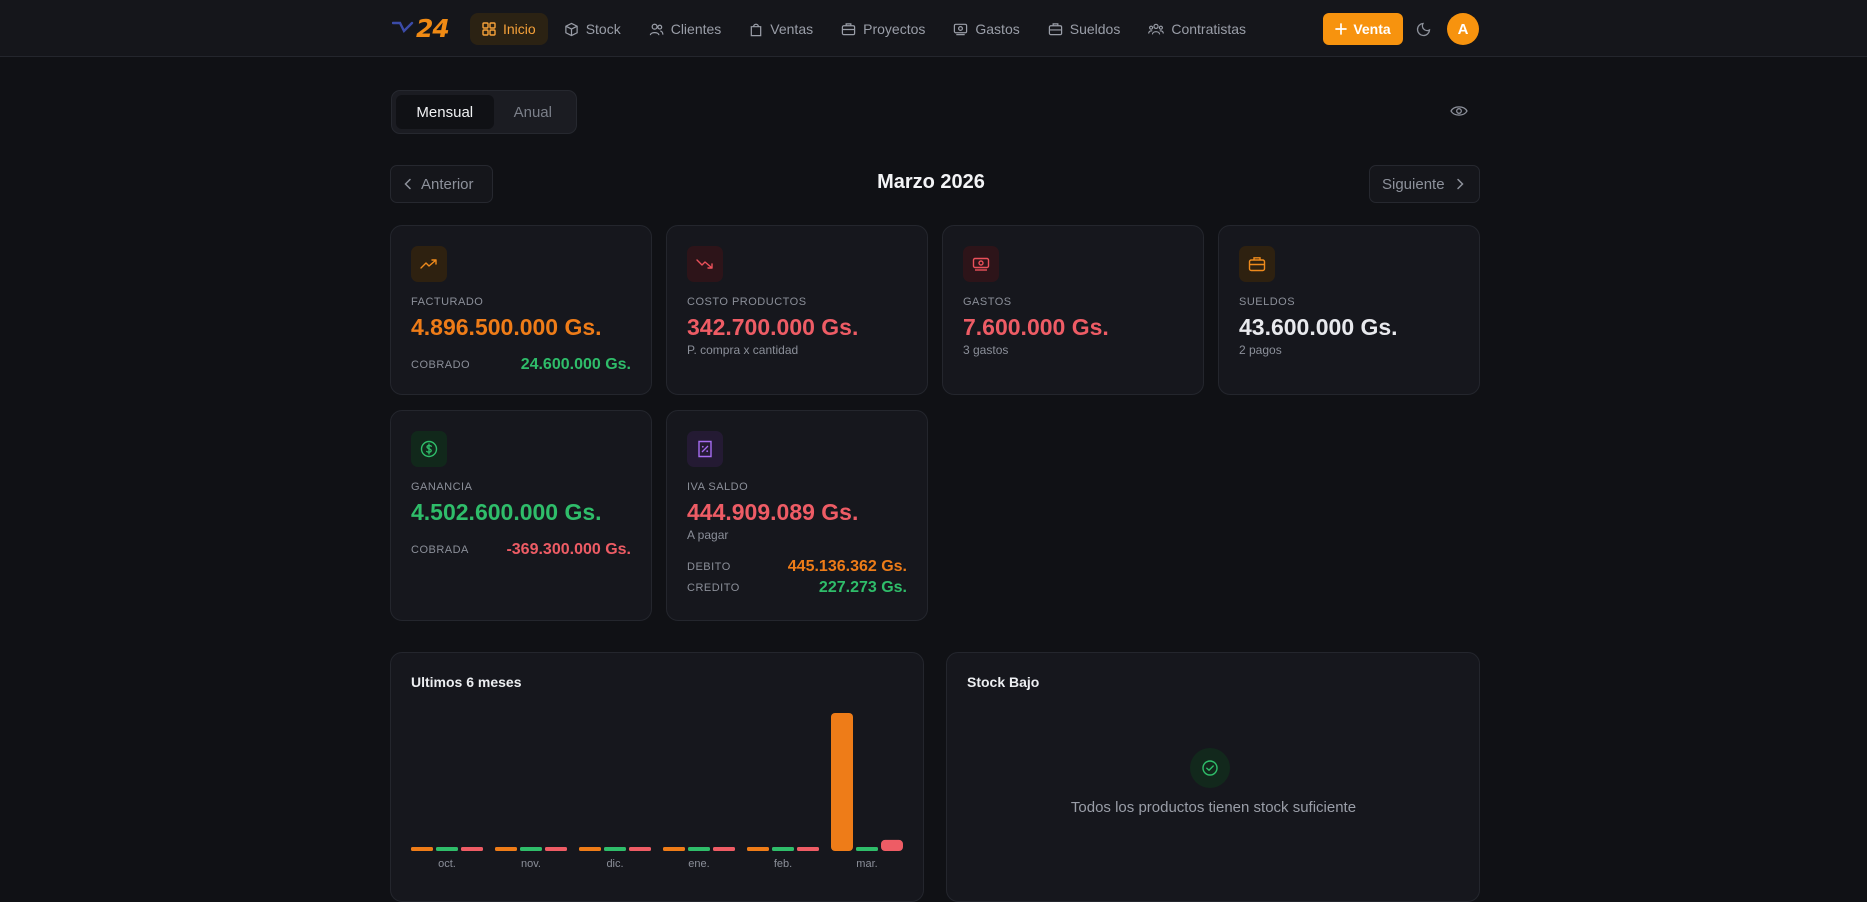 The width and height of the screenshot is (1867, 902). I want to click on card-label: COSTO PRODUCTOS, so click(747, 302).